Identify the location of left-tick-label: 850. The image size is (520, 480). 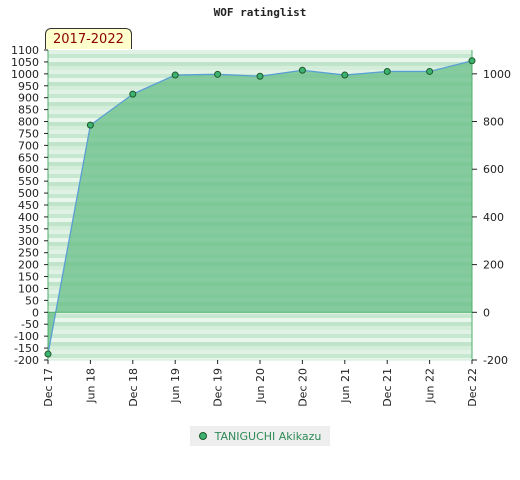
(28, 110).